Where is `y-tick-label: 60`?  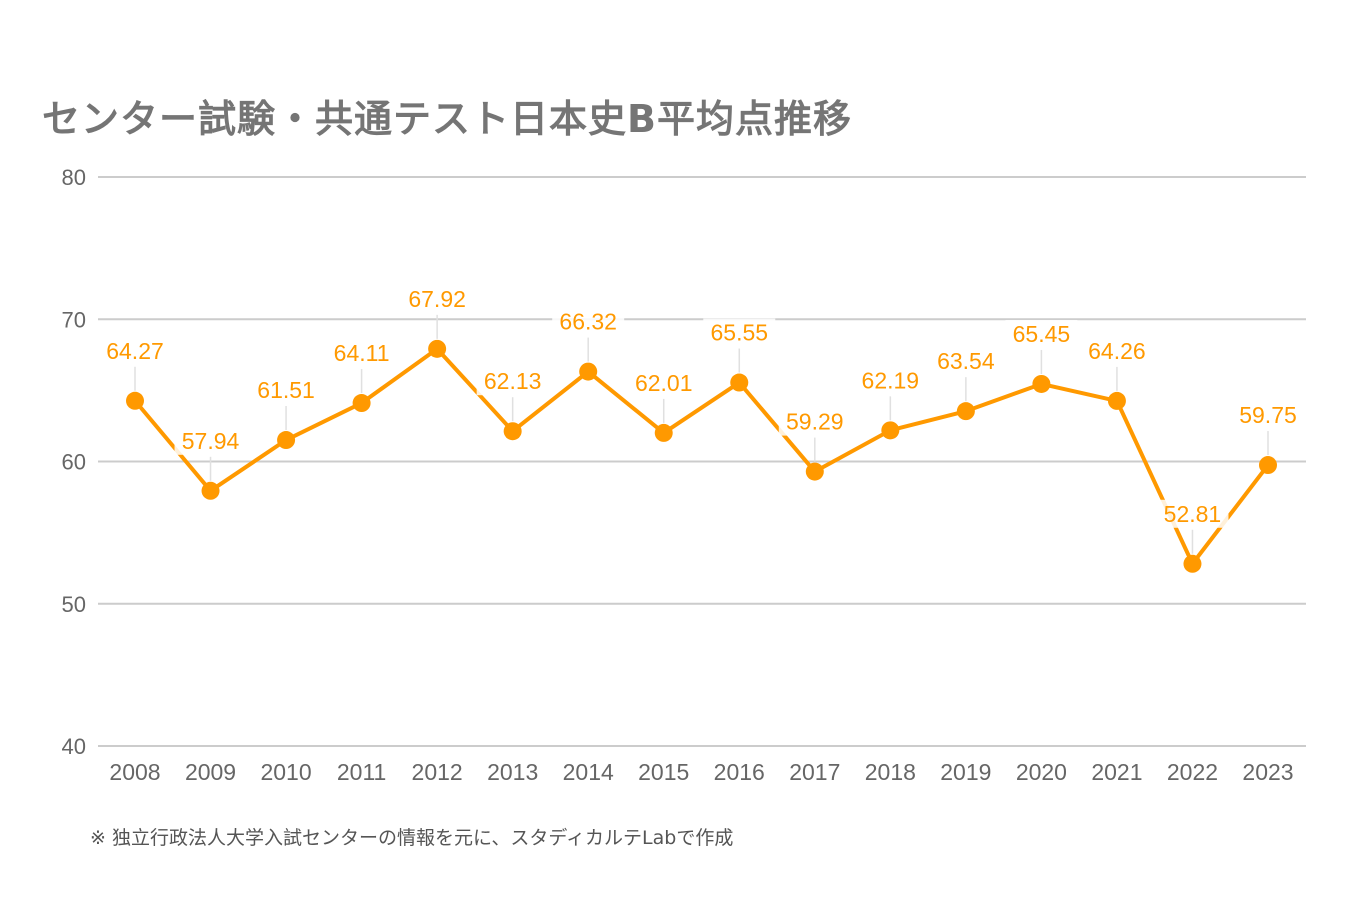
y-tick-label: 60 is located at coordinates (74, 462).